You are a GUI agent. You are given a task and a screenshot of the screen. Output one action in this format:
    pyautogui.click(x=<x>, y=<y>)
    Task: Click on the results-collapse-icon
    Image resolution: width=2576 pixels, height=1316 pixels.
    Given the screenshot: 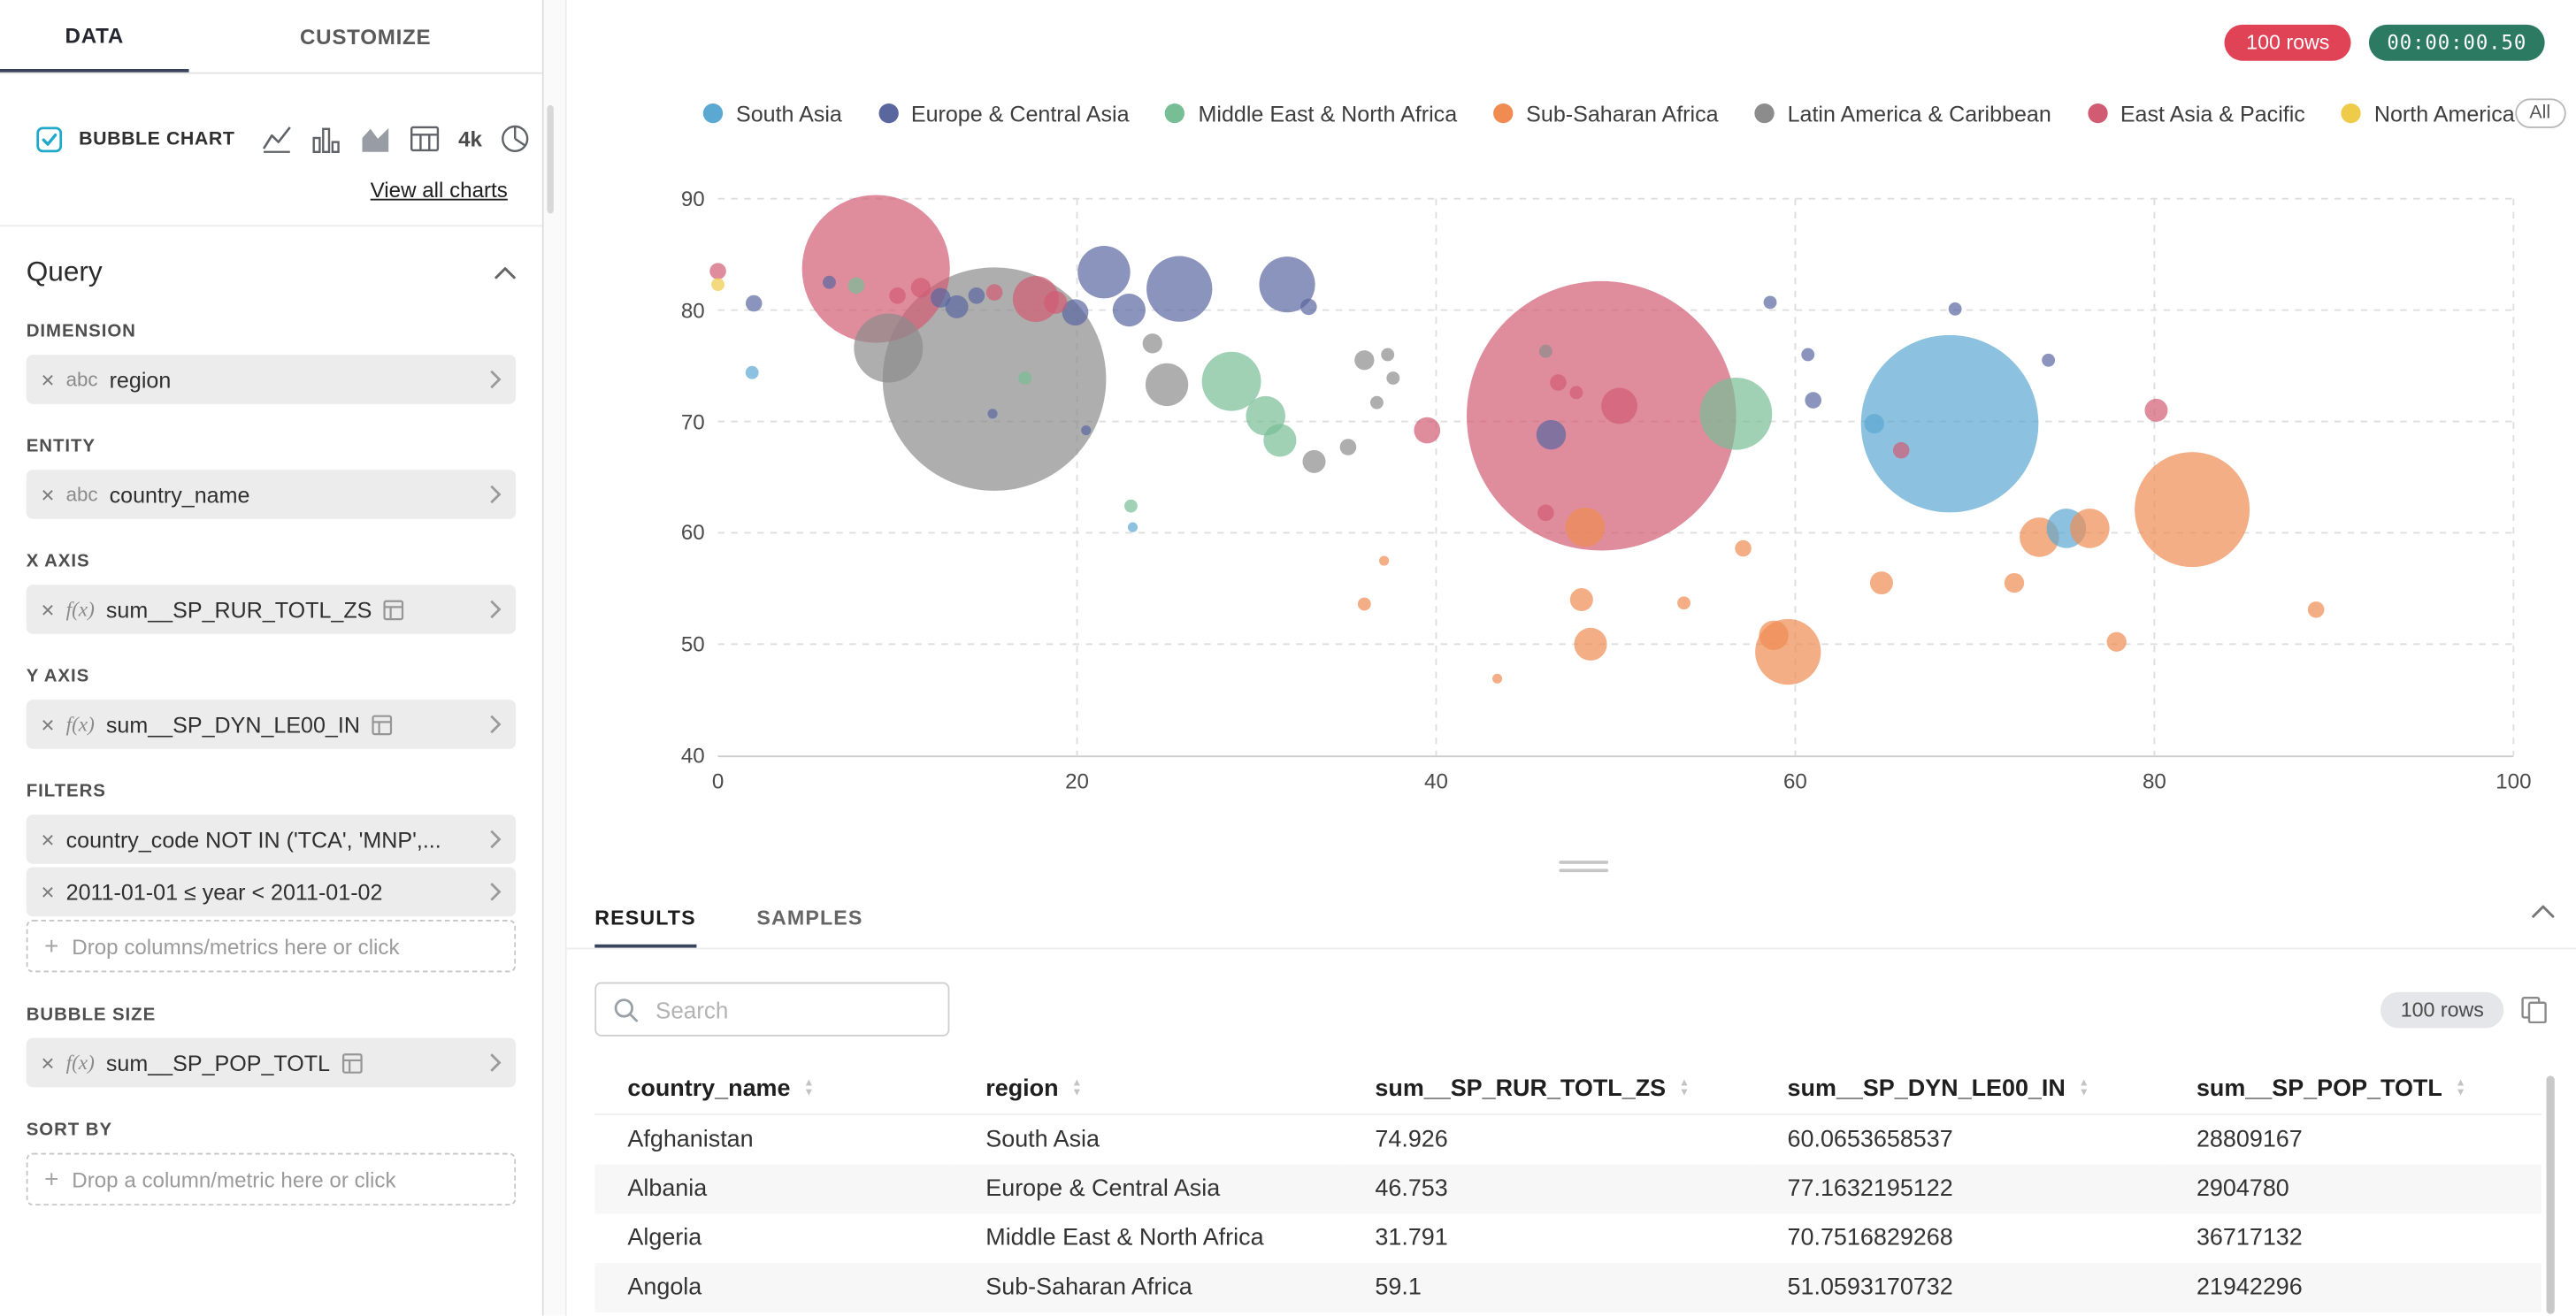 What is the action you would take?
    pyautogui.click(x=2543, y=910)
    